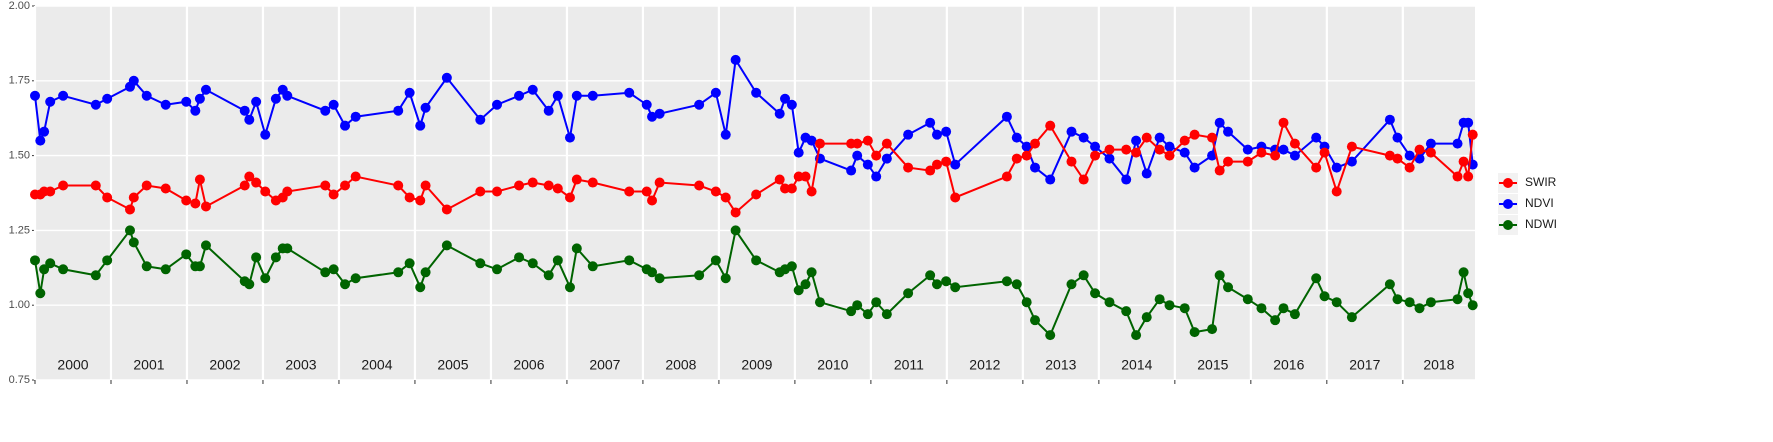  What do you see at coordinates (19, 81) in the screenshot?
I see `y-tick-label: 1.75` at bounding box center [19, 81].